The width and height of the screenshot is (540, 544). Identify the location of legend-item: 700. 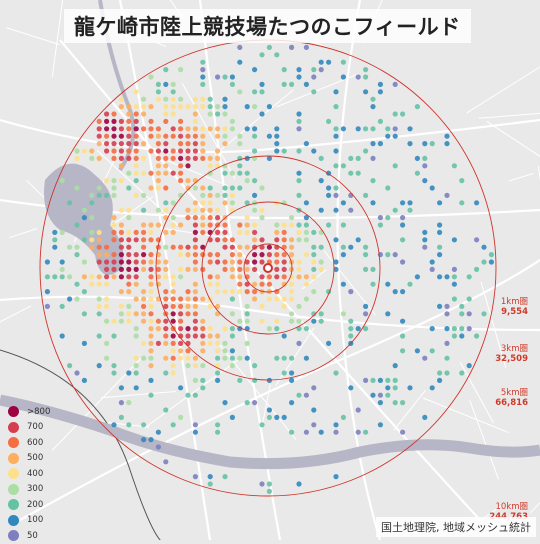
(29, 428).